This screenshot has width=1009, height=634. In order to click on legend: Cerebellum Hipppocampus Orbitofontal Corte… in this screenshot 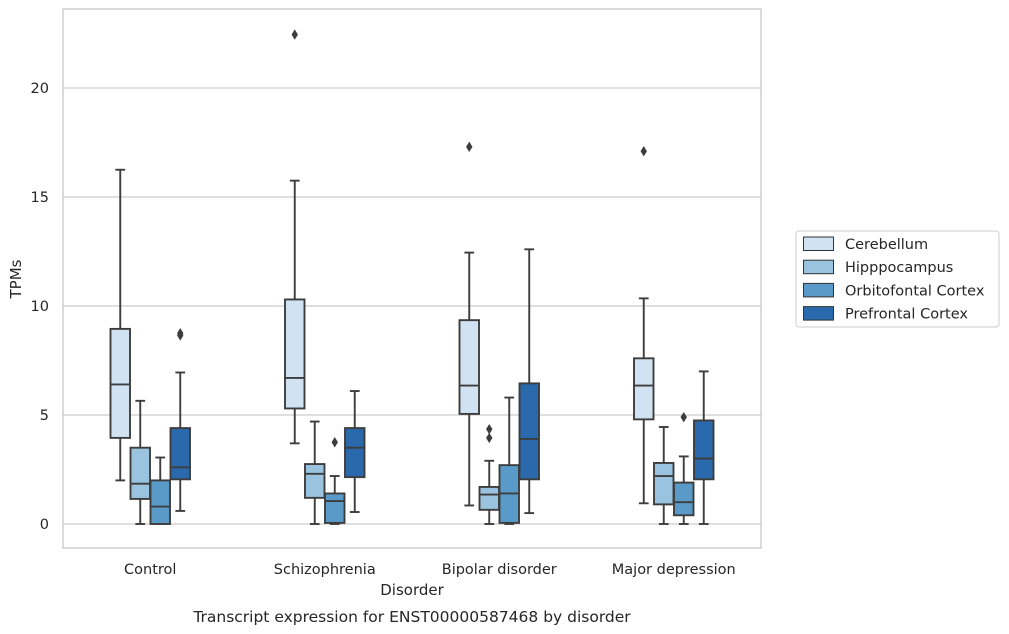, I will do `click(897, 279)`.